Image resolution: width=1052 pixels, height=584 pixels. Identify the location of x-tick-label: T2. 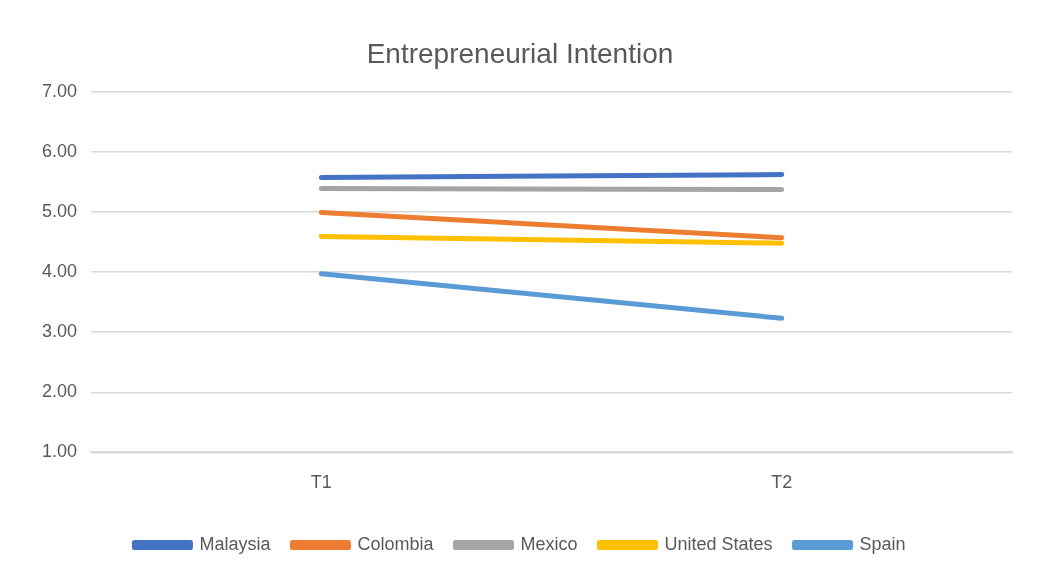
(782, 482).